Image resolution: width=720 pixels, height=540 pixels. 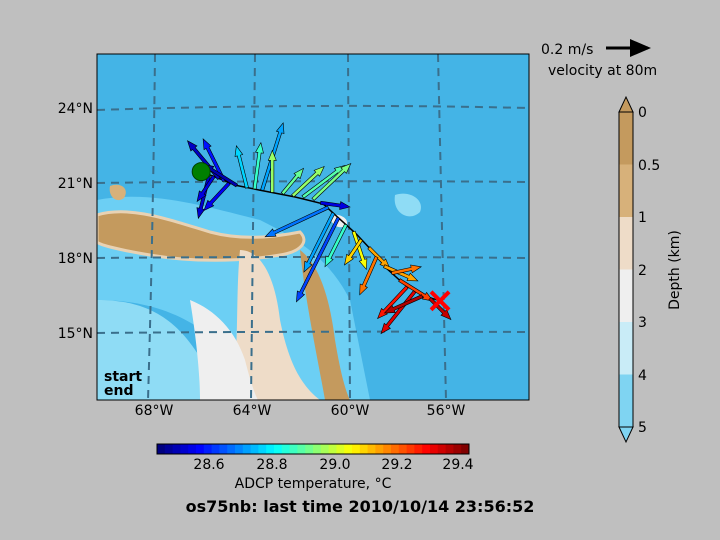 I want to click on figure-title: os75nb: last time 2010/10/14 23:56:52, so click(x=360, y=506).